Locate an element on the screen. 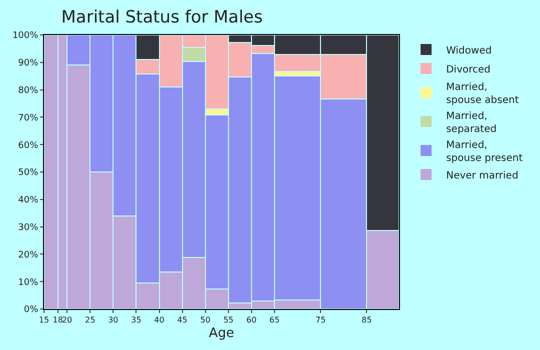  y-tick-label: 60% is located at coordinates (28, 145).